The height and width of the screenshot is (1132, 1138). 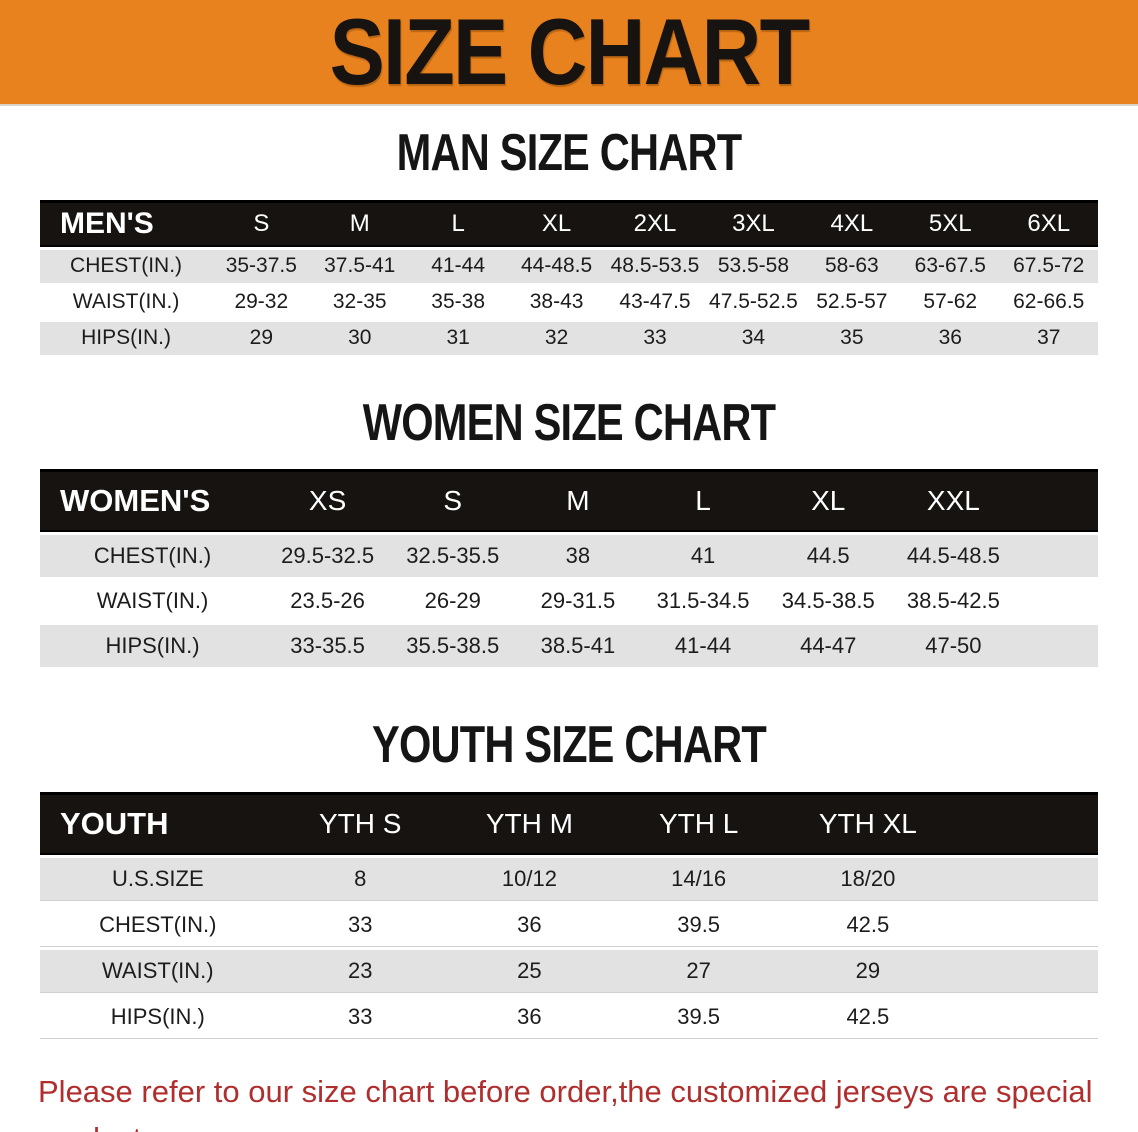 I want to click on banner: SIZE CHART, so click(x=569, y=53).